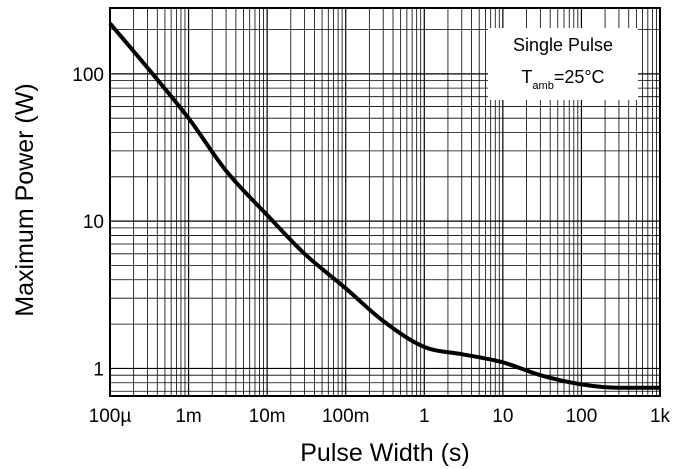 The width and height of the screenshot is (694, 469). Describe the element at coordinates (542, 86) in the screenshot. I see `annotation-subscript: amb` at that location.